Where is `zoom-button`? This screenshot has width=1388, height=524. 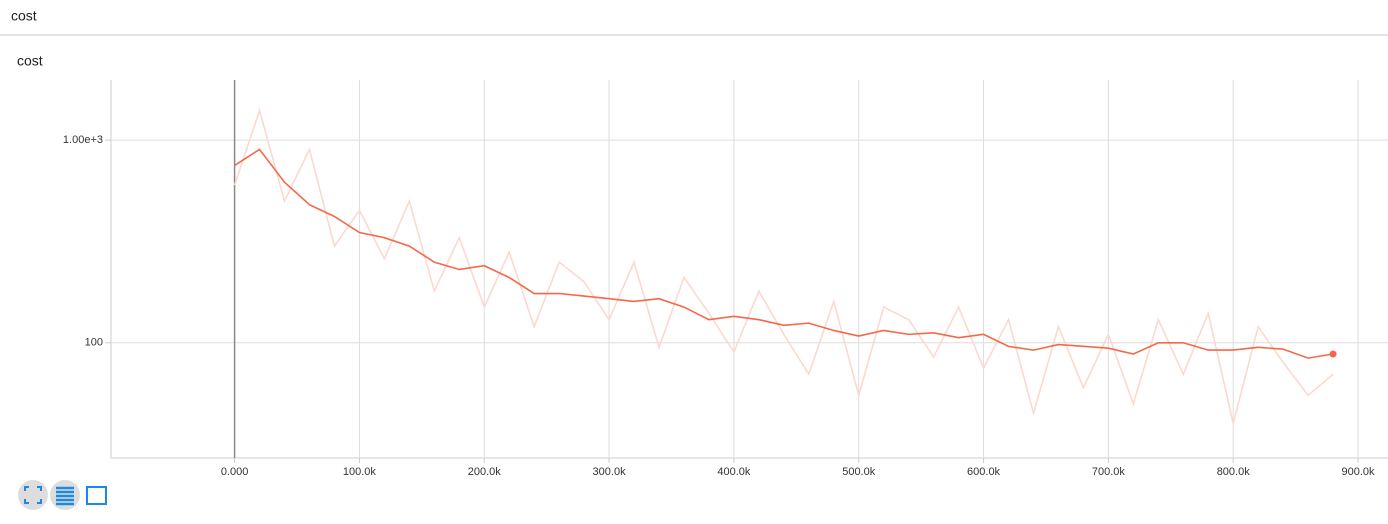 zoom-button is located at coordinates (96, 495).